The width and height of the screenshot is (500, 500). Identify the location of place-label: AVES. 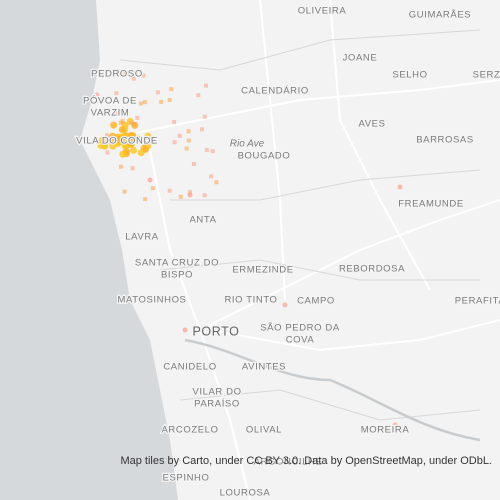
(371, 124).